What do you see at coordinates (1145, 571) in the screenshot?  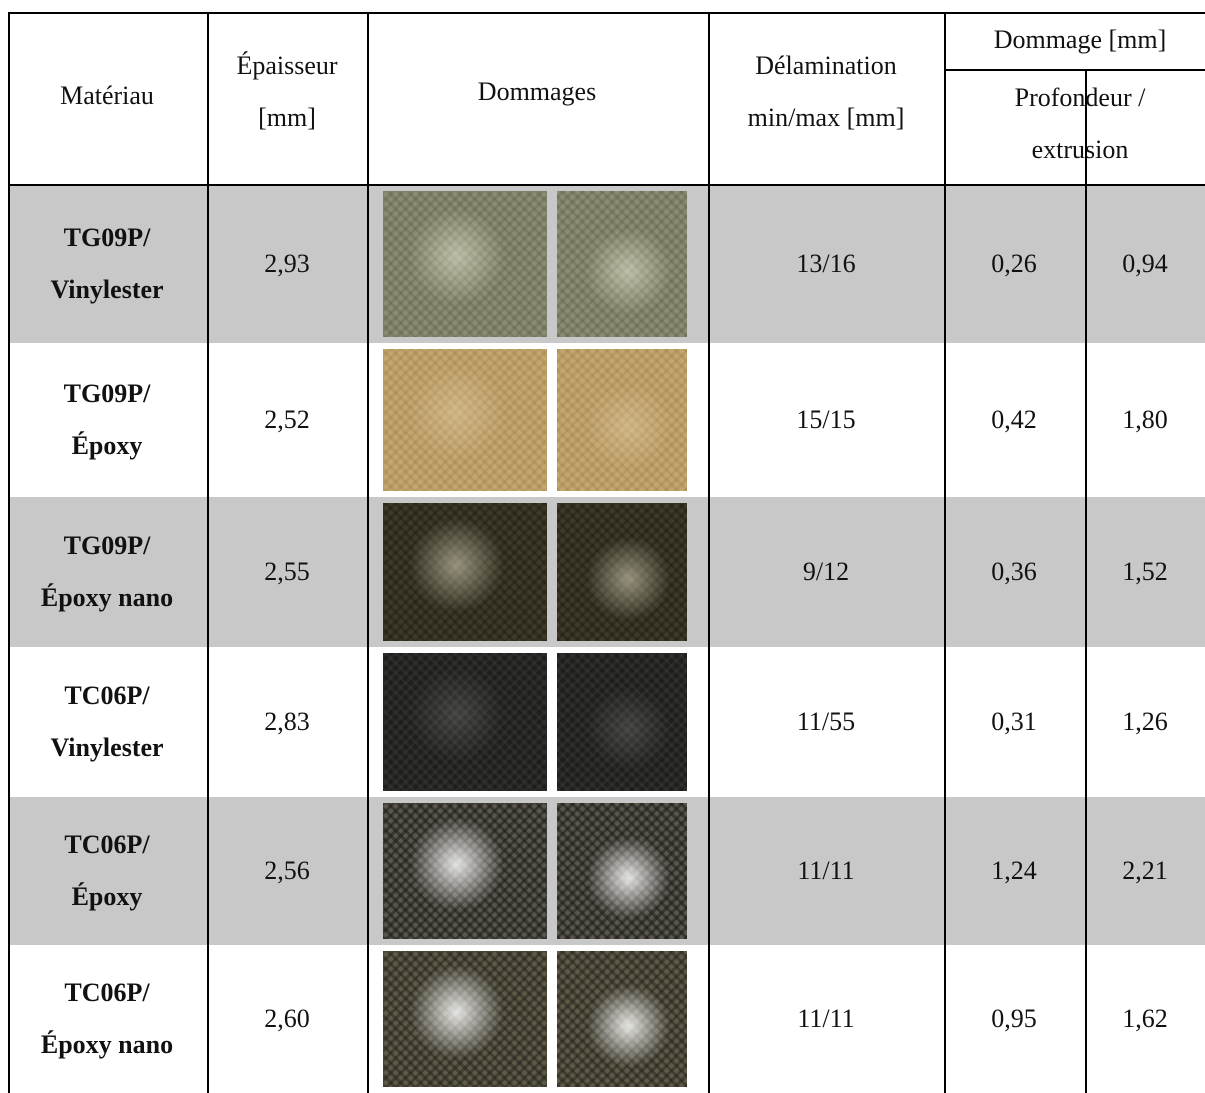 I see `cell-text: 1,52` at bounding box center [1145, 571].